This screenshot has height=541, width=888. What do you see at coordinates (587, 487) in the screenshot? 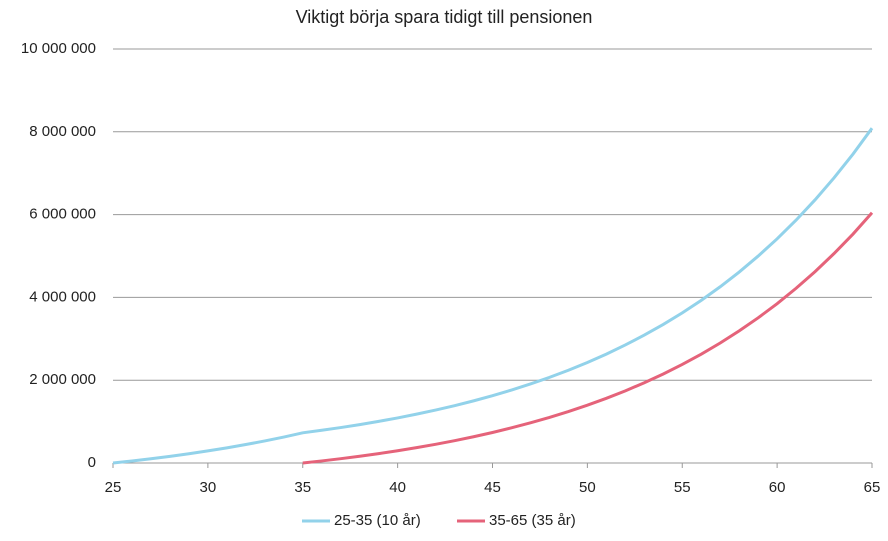
I see `x-tick-label: 50` at bounding box center [587, 487].